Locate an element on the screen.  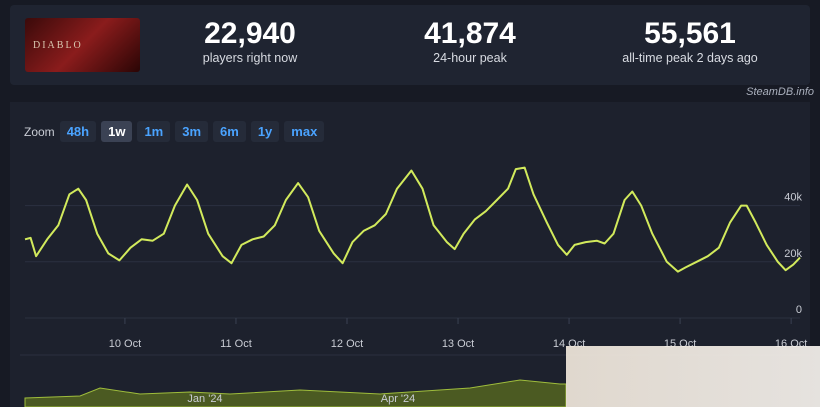
stat-label: 24-hour peak is located at coordinates (470, 58).